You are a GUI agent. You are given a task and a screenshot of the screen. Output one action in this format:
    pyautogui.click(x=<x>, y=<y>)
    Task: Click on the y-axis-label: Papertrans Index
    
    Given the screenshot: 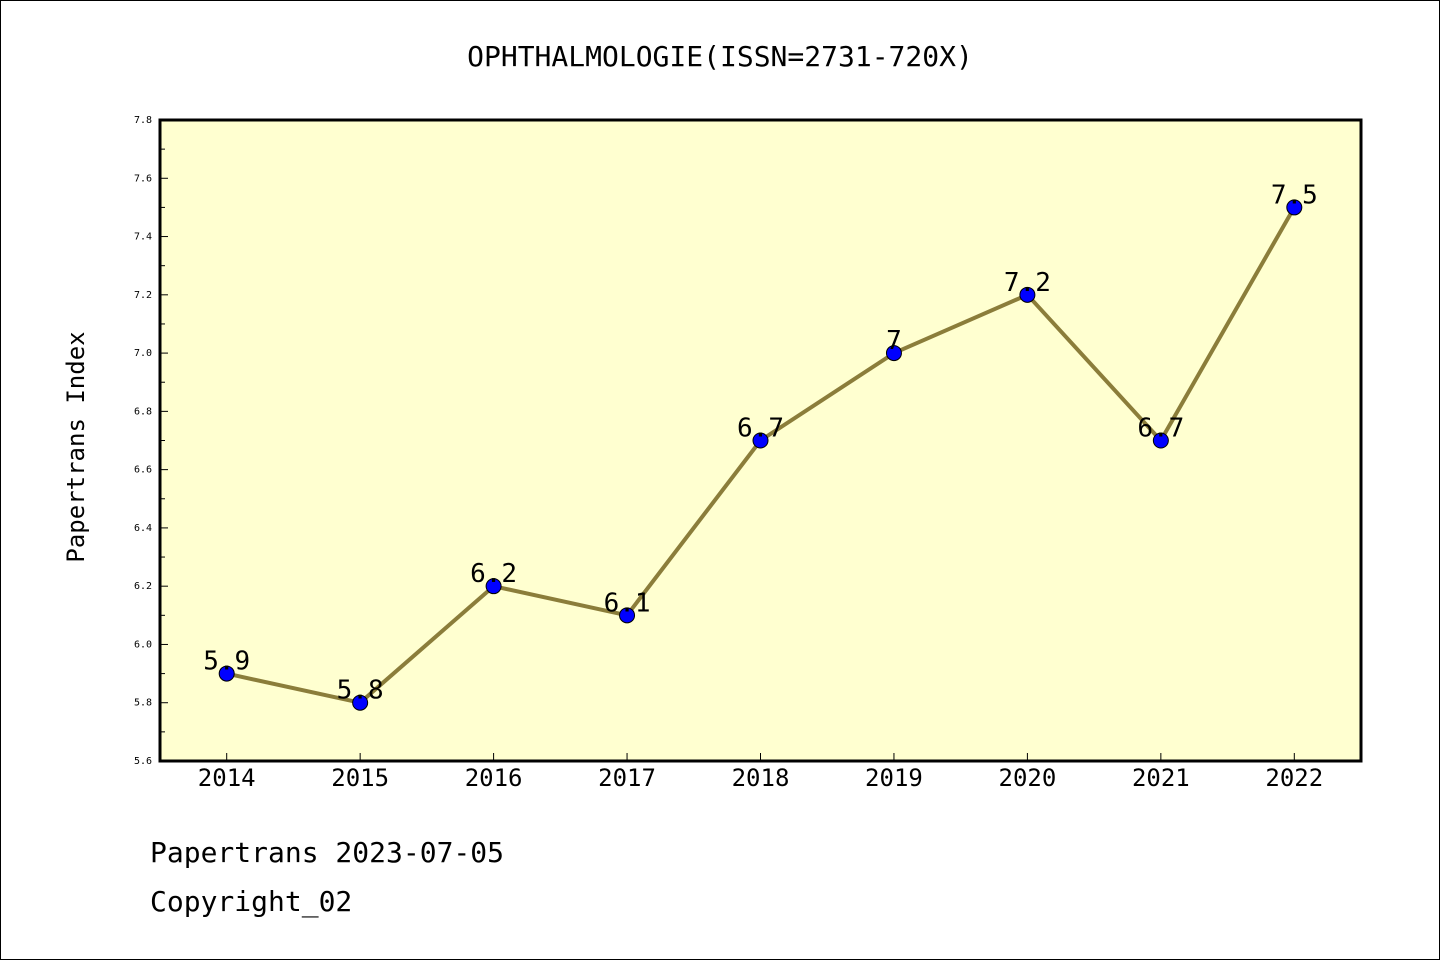 What is the action you would take?
    pyautogui.click(x=76, y=446)
    